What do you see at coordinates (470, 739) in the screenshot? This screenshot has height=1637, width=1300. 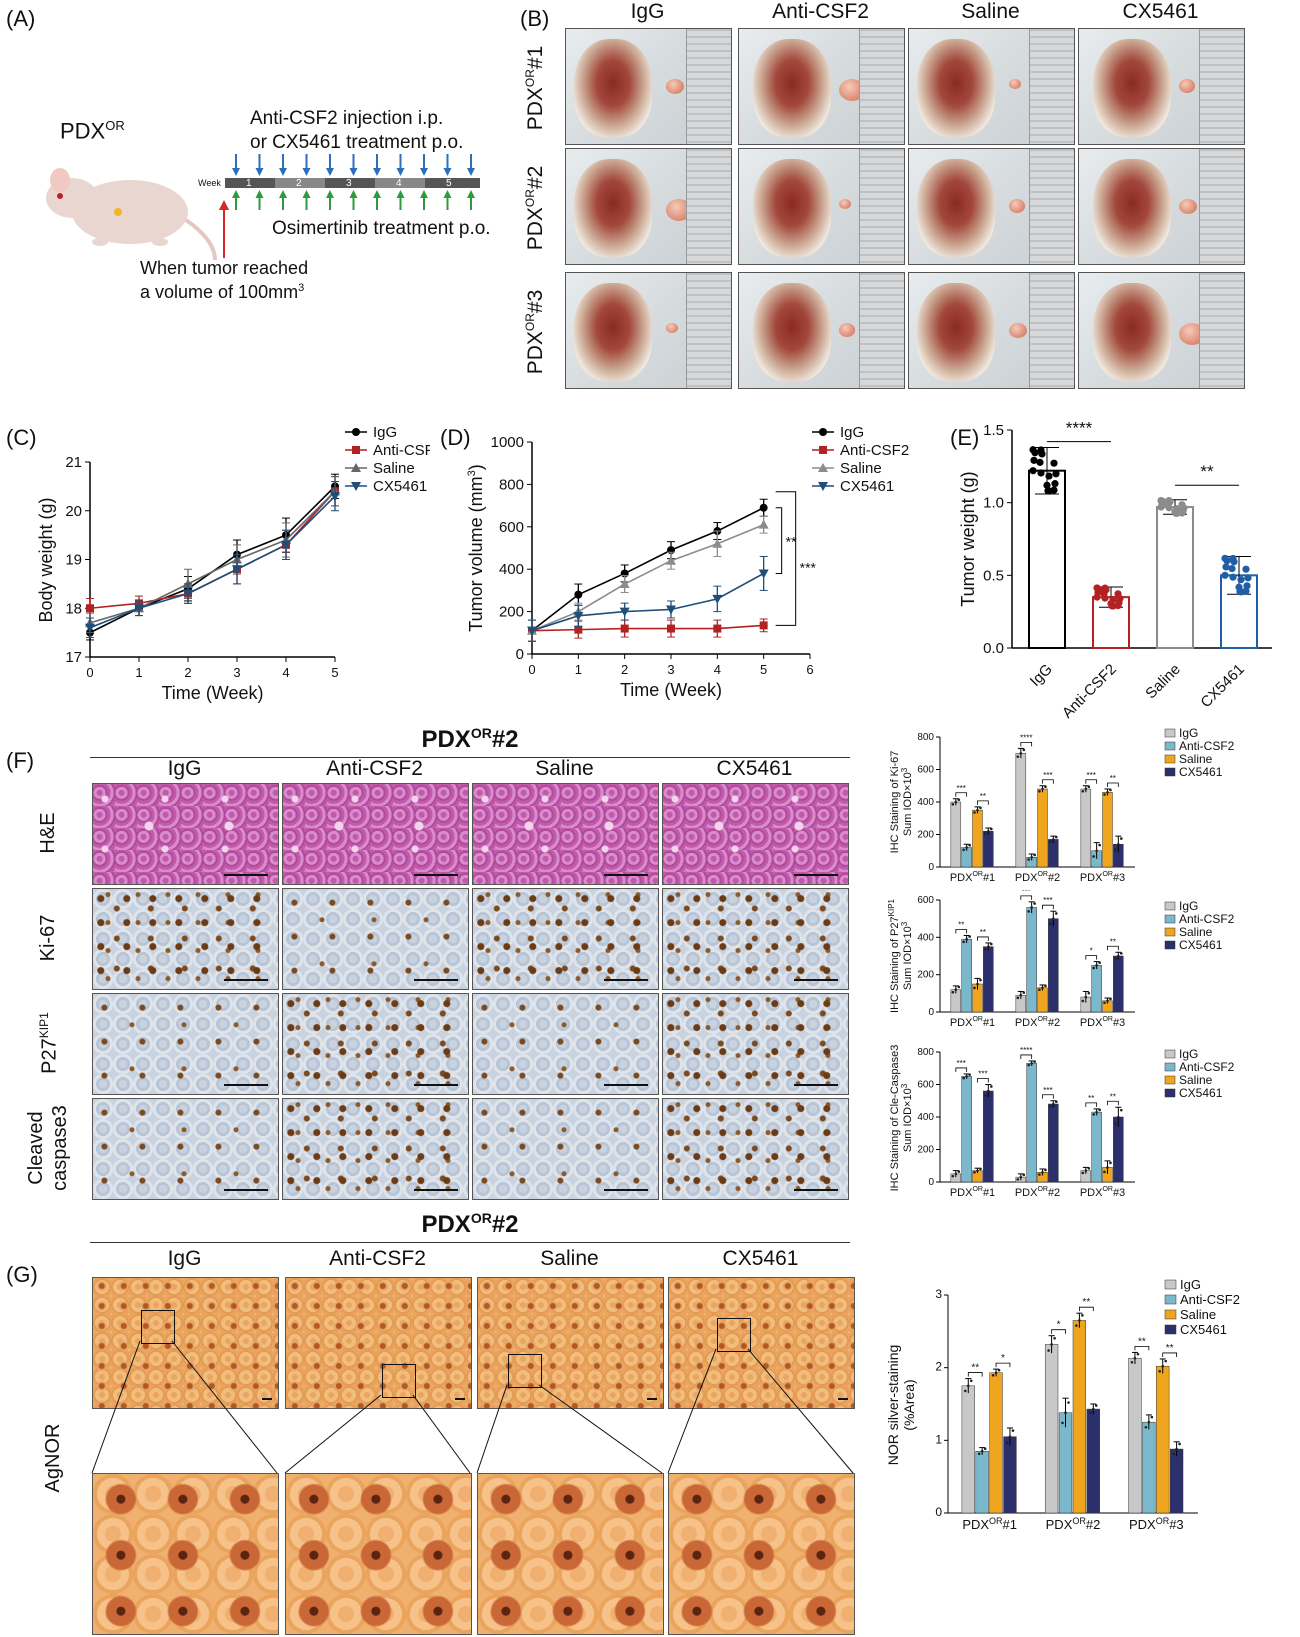 I see `panel-f-title: PDXOR#2` at bounding box center [470, 739].